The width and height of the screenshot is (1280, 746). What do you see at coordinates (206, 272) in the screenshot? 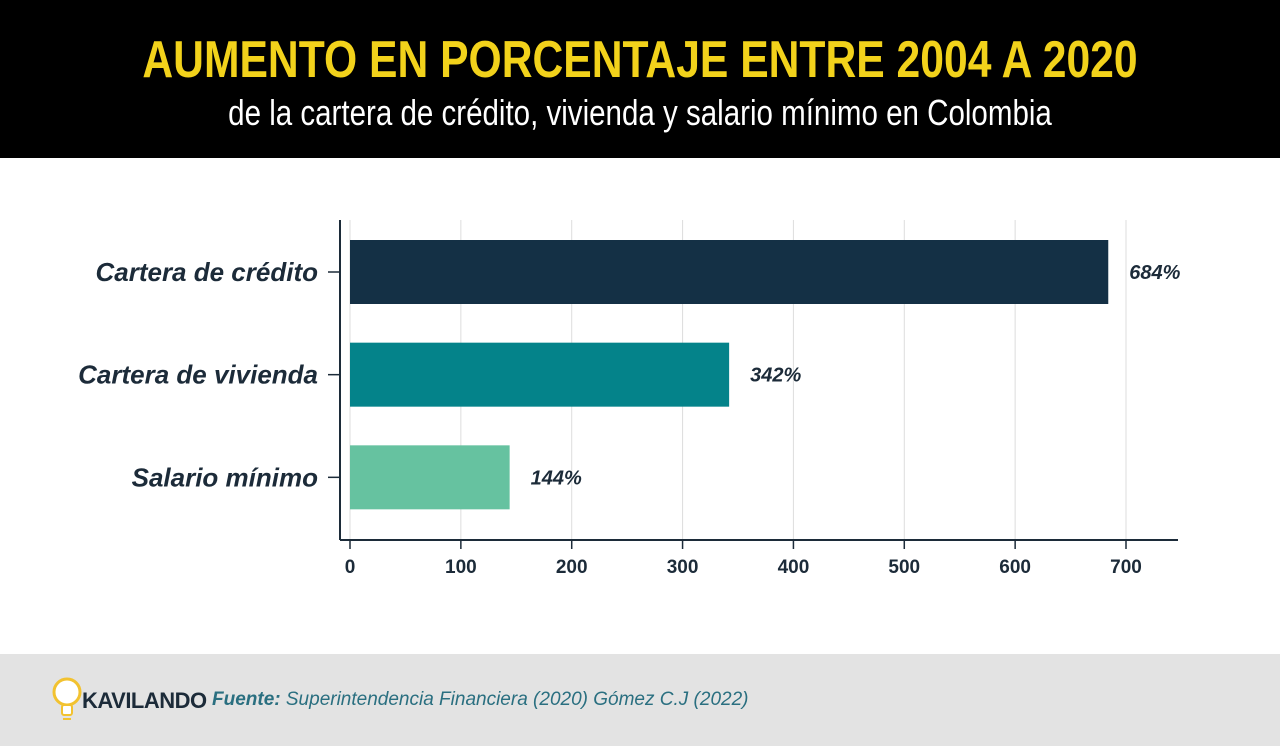
I see `category-label: Cartera de crédito` at bounding box center [206, 272].